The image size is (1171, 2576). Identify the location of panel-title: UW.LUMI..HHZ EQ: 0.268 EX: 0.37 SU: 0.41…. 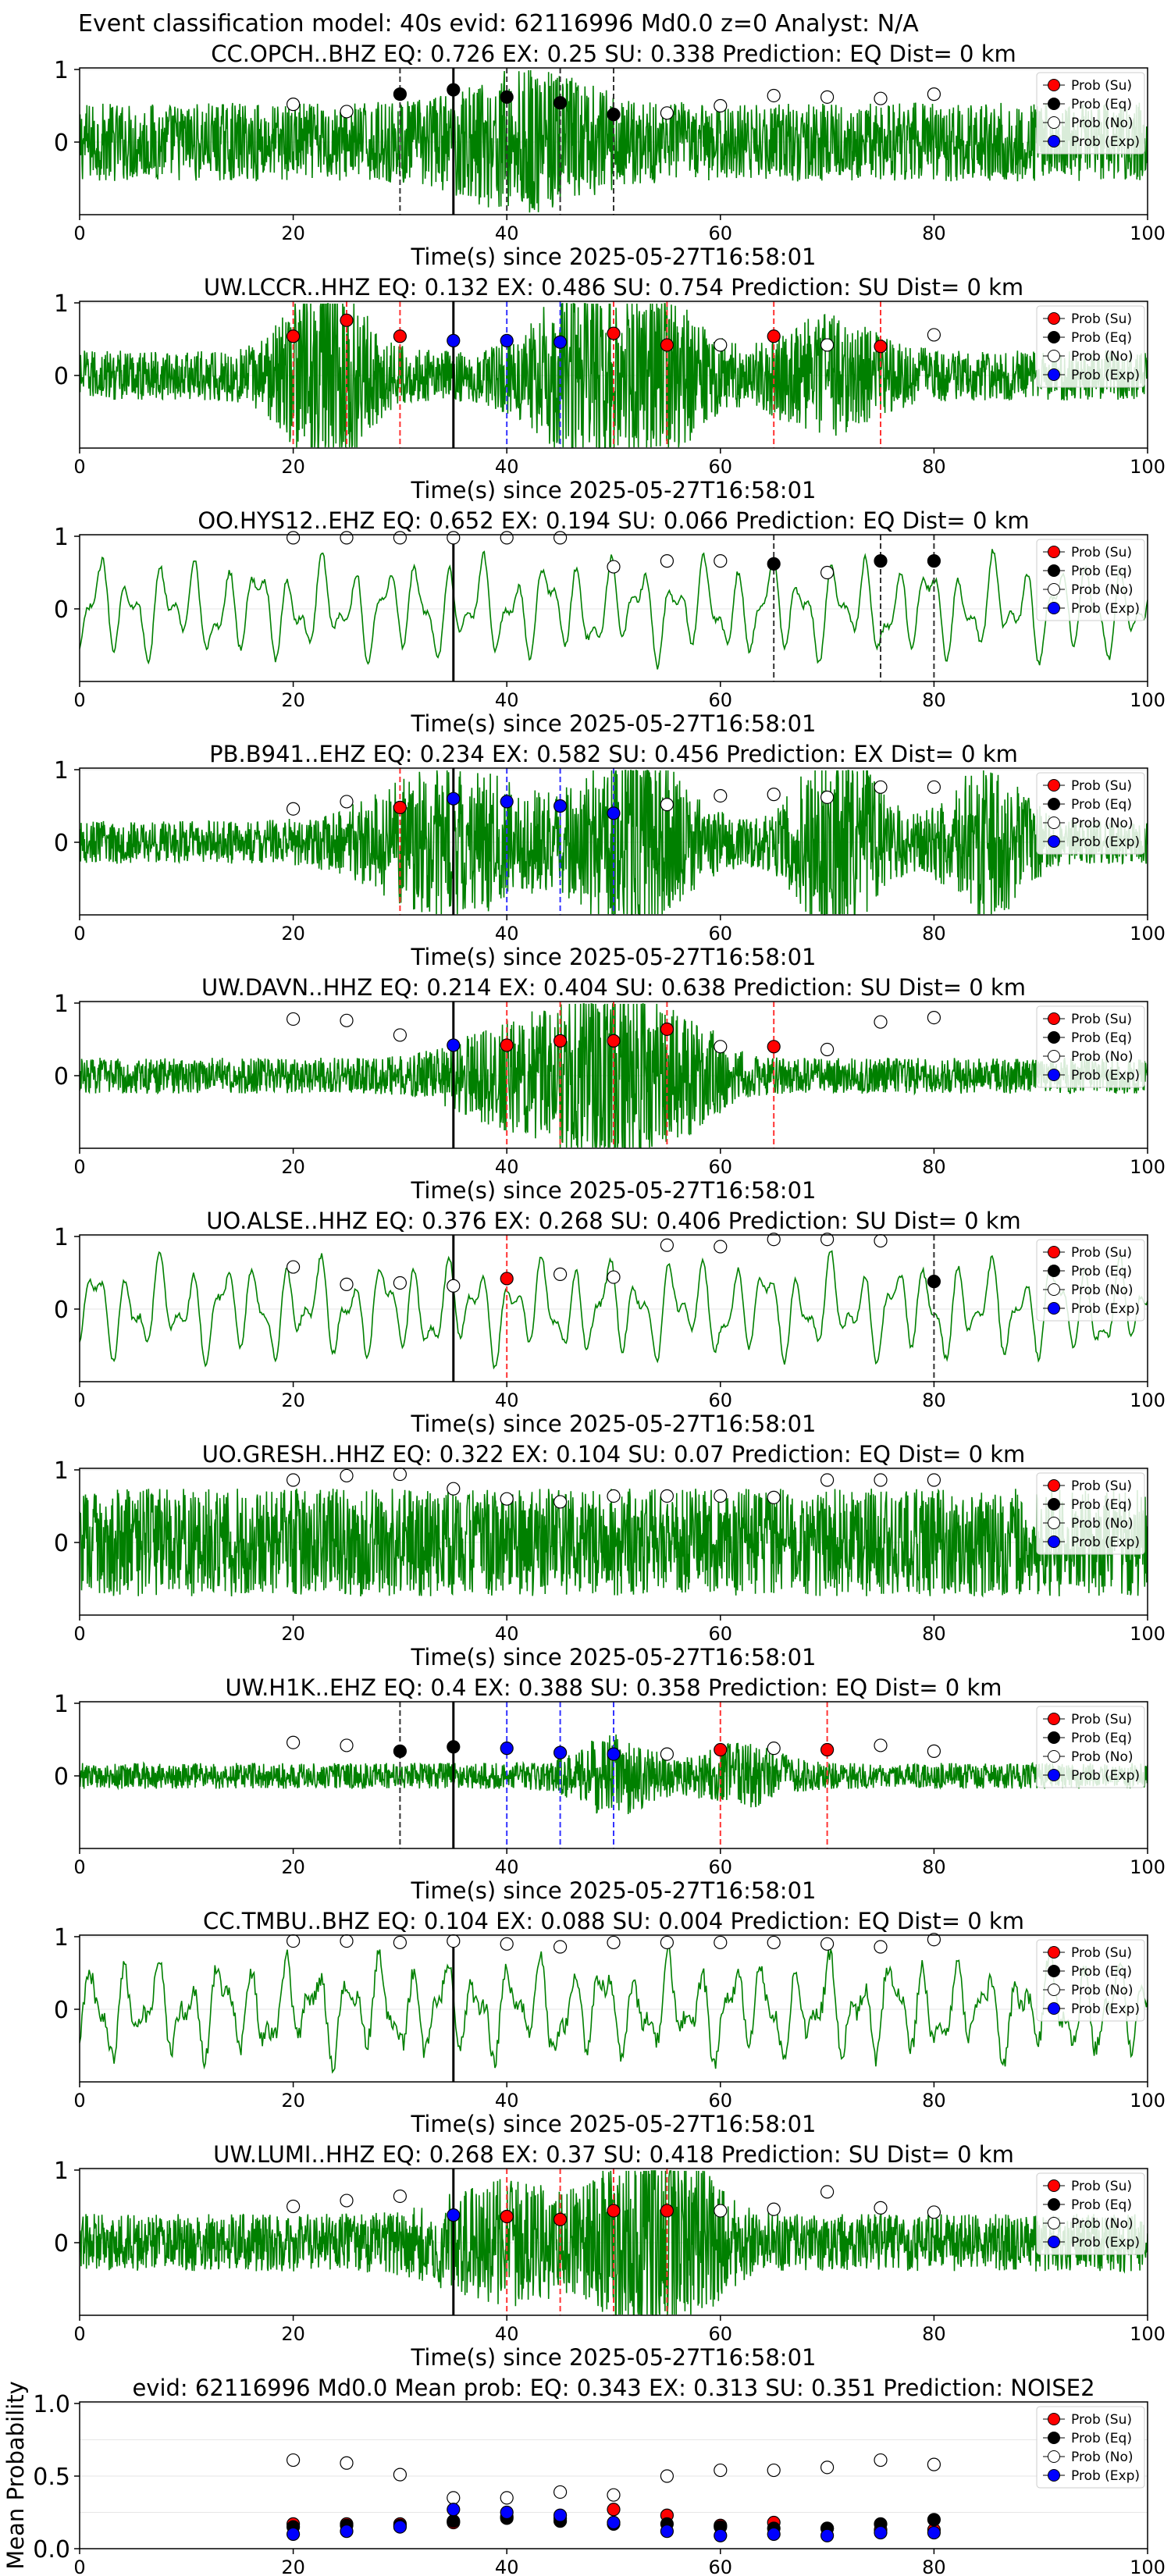
(613, 2154).